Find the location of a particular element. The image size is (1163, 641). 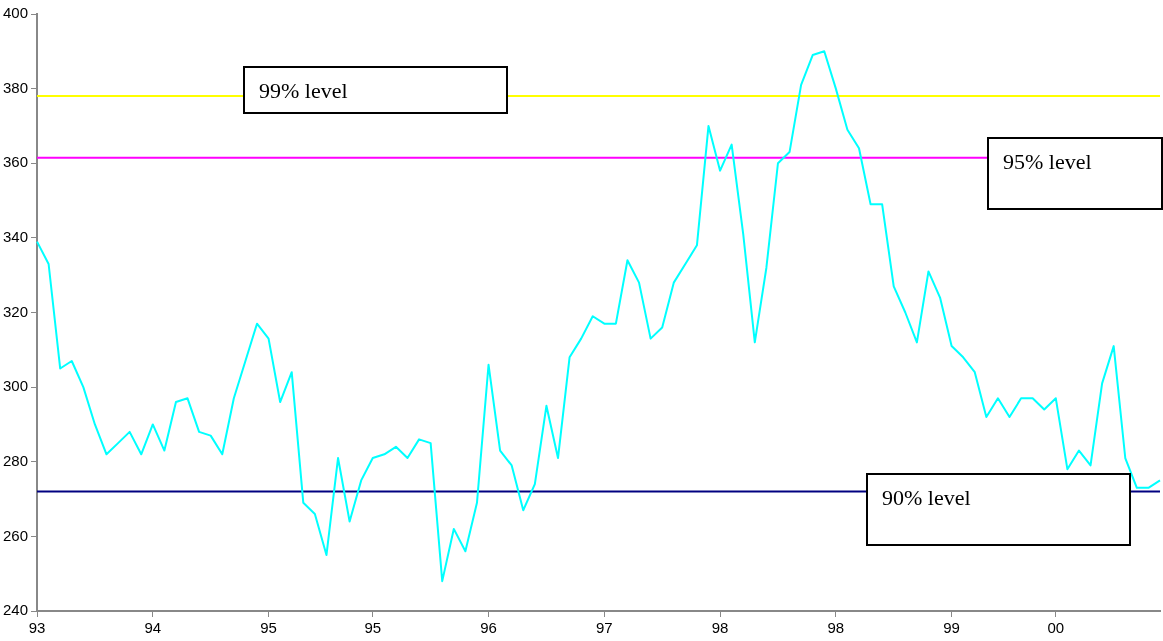

x-tick-label: 97 is located at coordinates (604, 628).